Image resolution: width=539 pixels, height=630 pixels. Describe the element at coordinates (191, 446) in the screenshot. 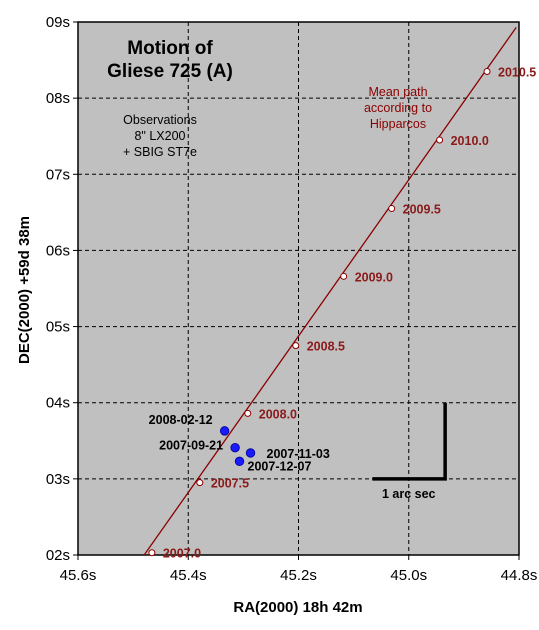

I see `observation-label: 2007-09-21` at that location.